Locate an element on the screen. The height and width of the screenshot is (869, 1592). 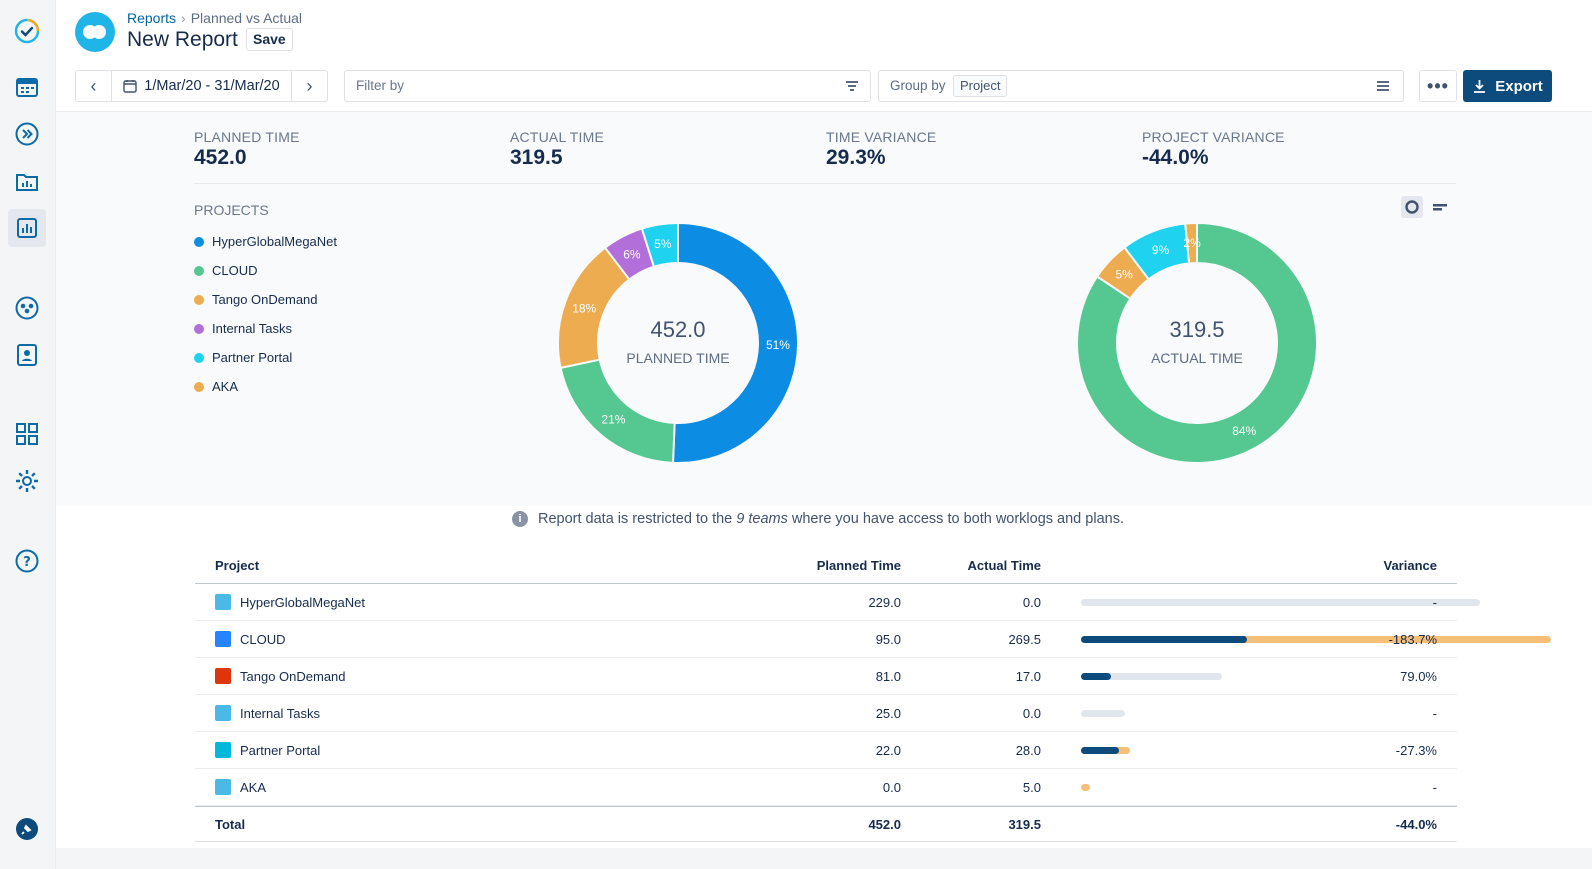
planned-time-cell: 22.0 is located at coordinates (888, 750).